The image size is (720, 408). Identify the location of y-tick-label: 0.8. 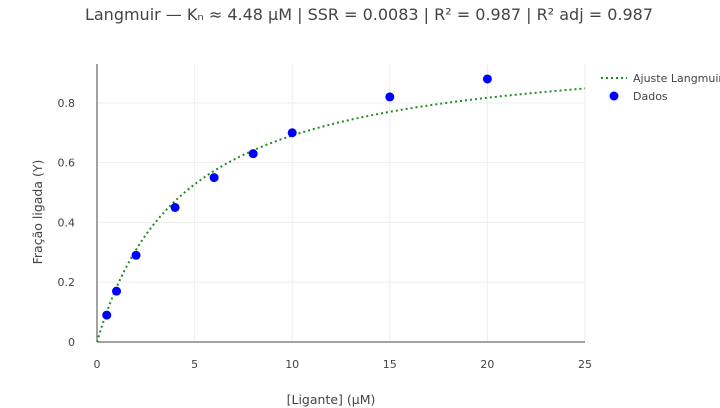
(67, 103).